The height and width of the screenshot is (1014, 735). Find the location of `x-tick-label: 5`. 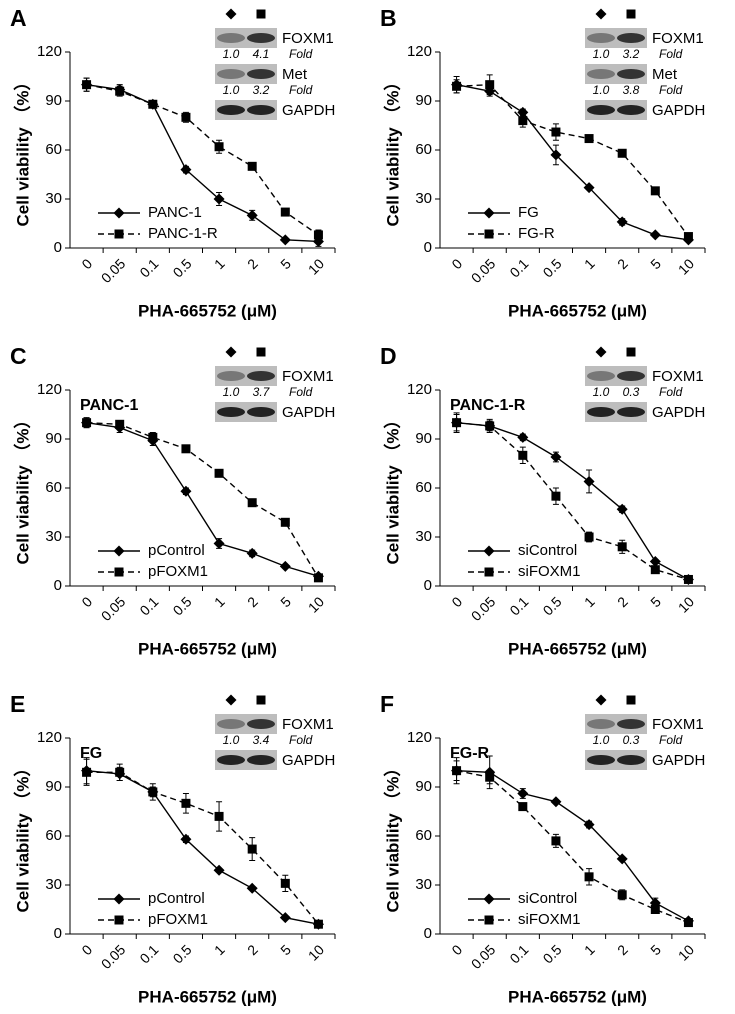

x-tick-label: 5 is located at coordinates (655, 949).